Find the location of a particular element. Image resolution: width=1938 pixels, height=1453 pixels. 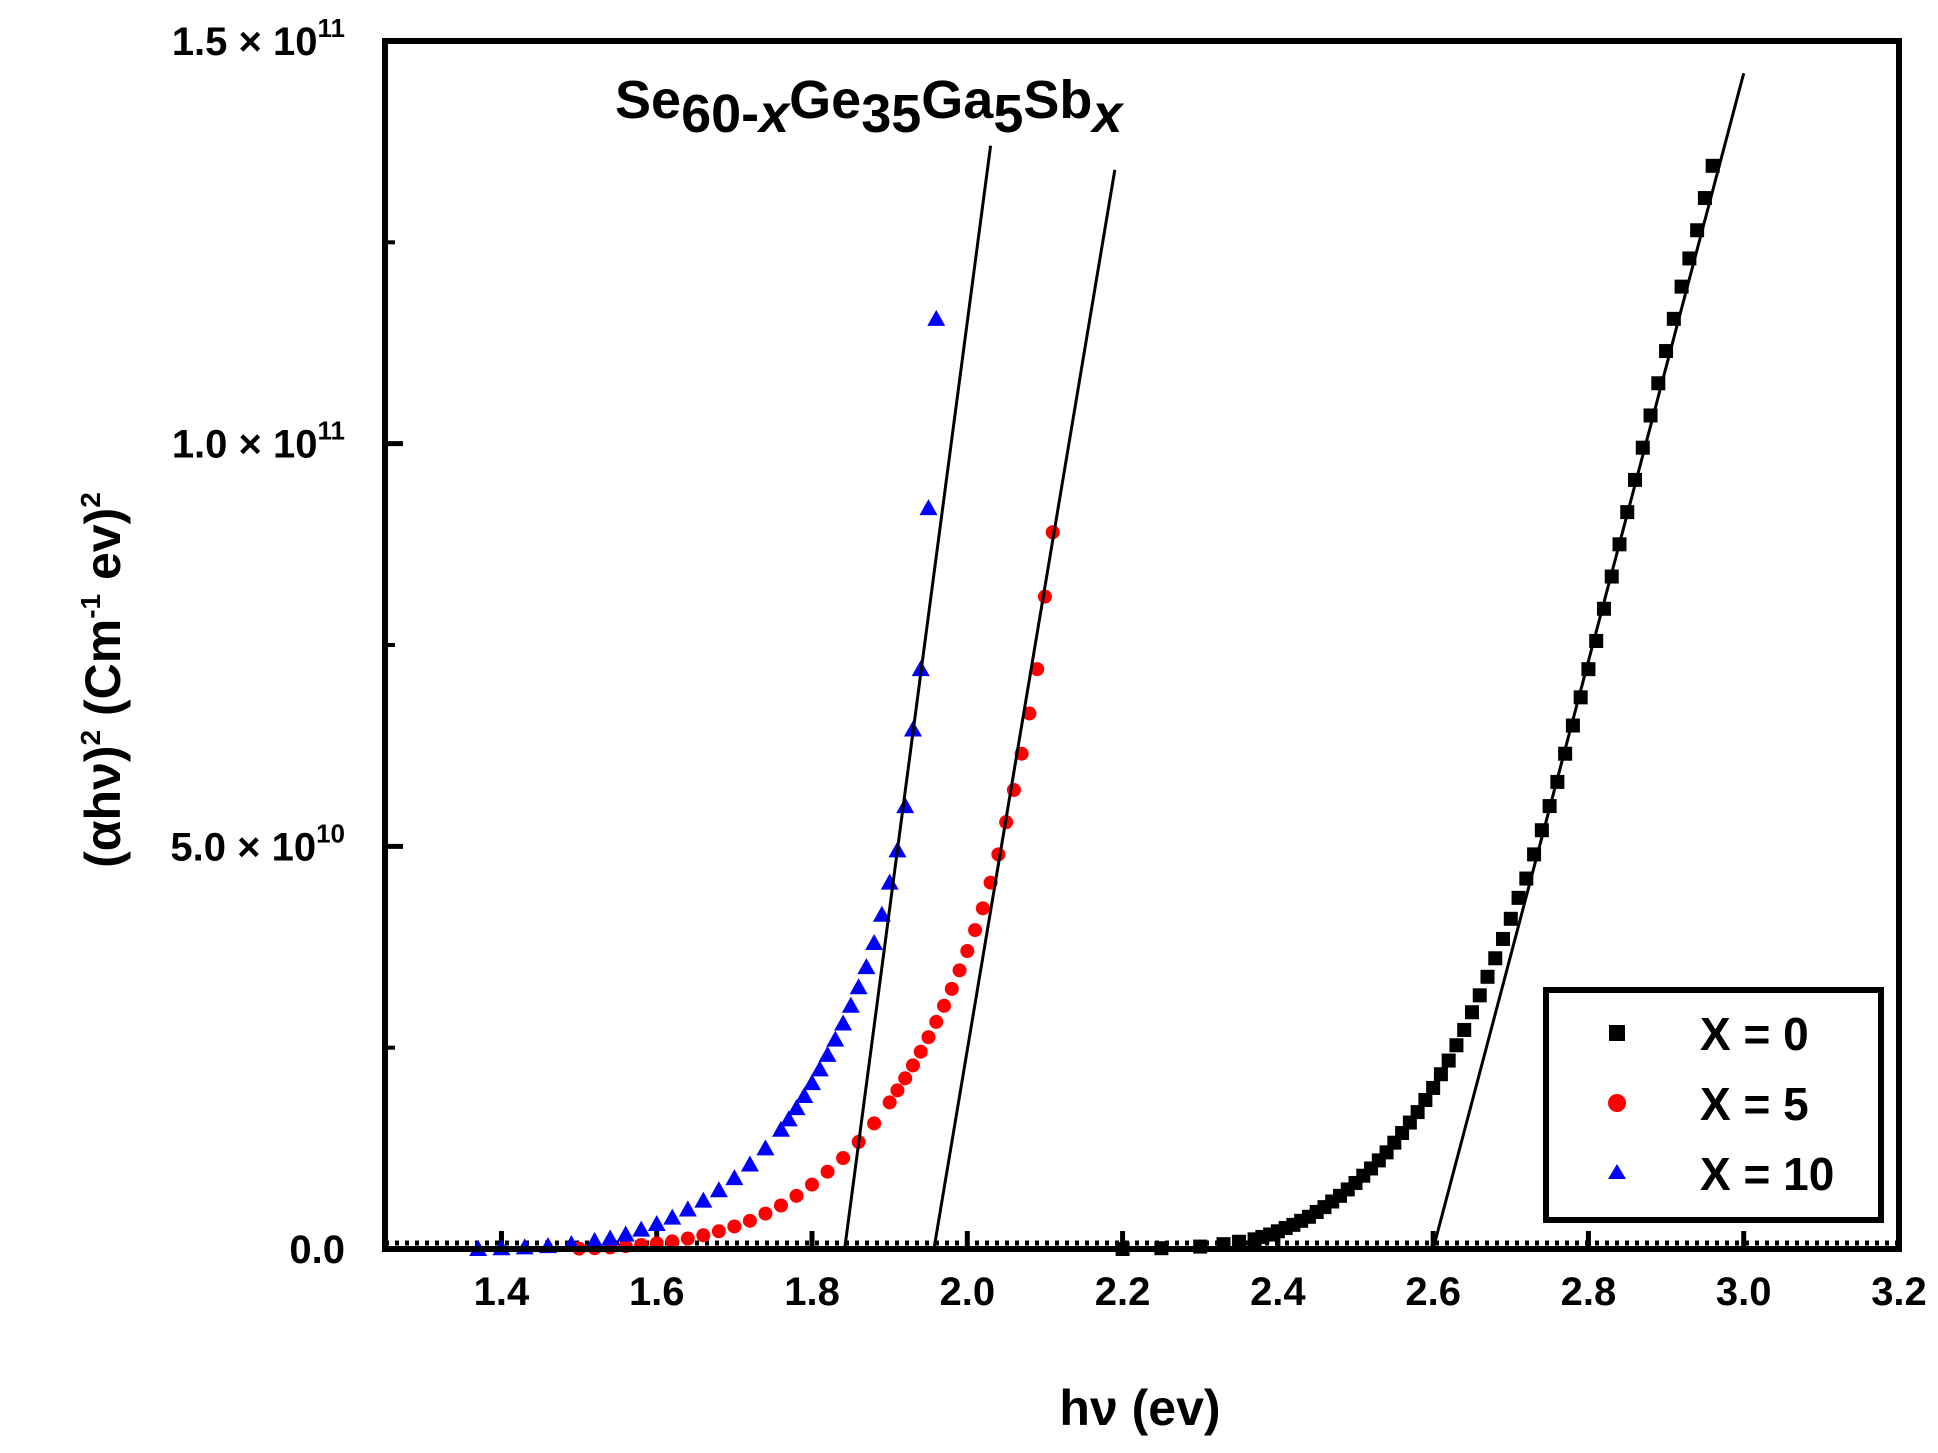

y-tick-mantissa-0: 0.0 is located at coordinates (317, 1250).